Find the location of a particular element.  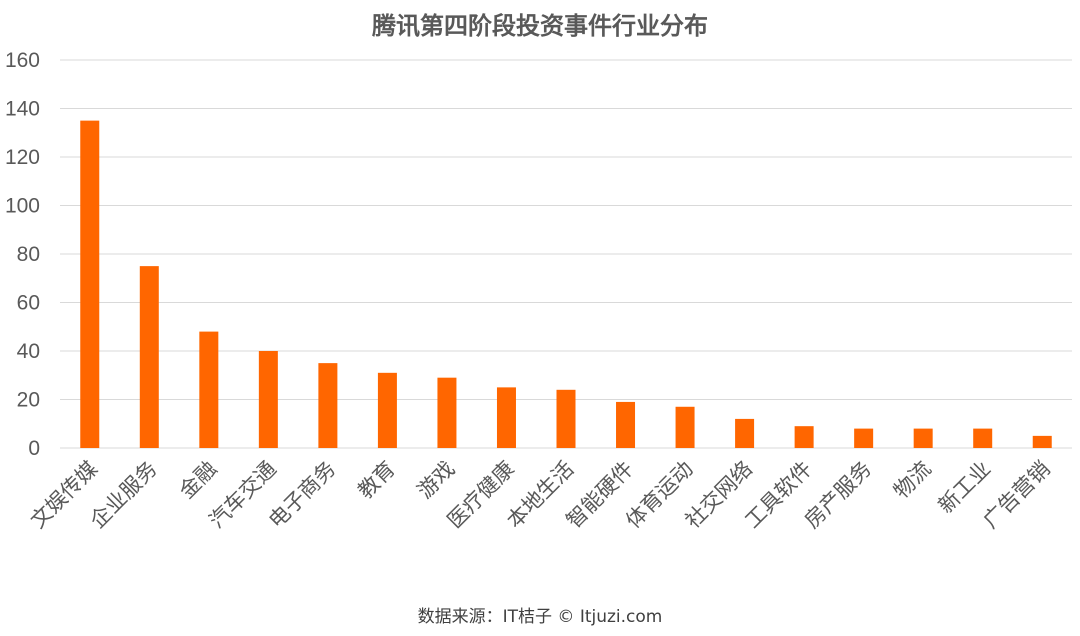

bar-汽车交通 is located at coordinates (268, 399).